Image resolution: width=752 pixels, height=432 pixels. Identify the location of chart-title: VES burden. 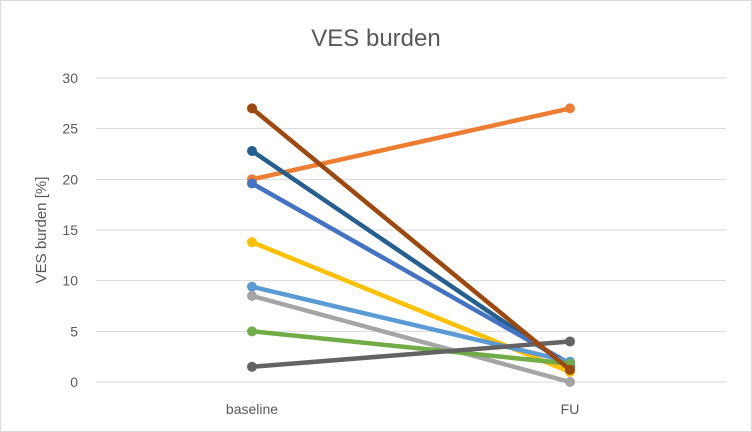
(375, 38).